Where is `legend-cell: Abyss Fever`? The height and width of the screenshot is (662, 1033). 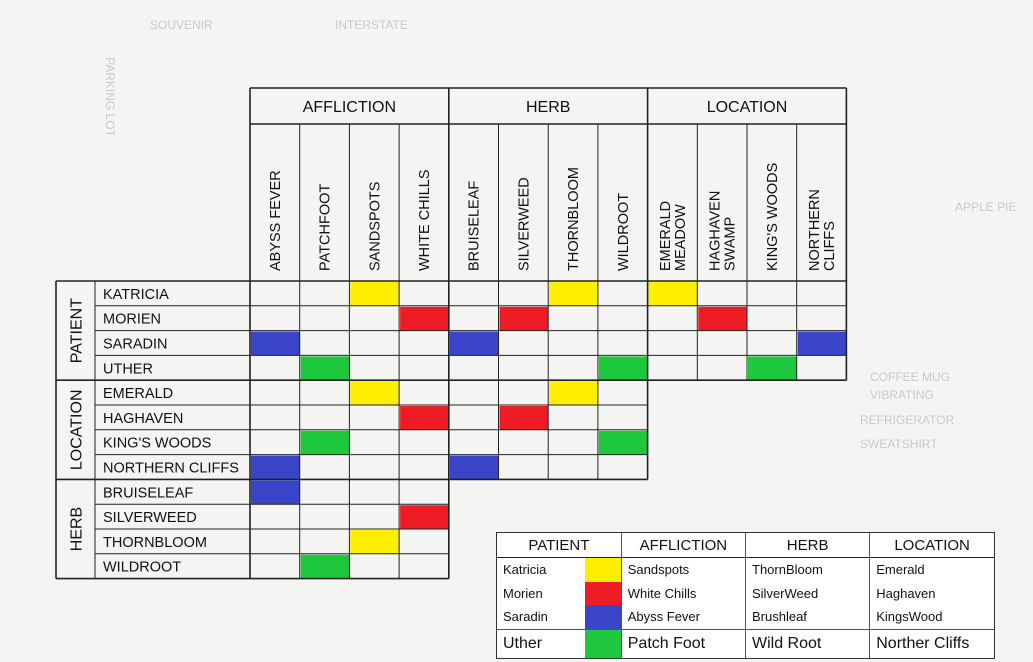 legend-cell: Abyss Fever is located at coordinates (684, 617).